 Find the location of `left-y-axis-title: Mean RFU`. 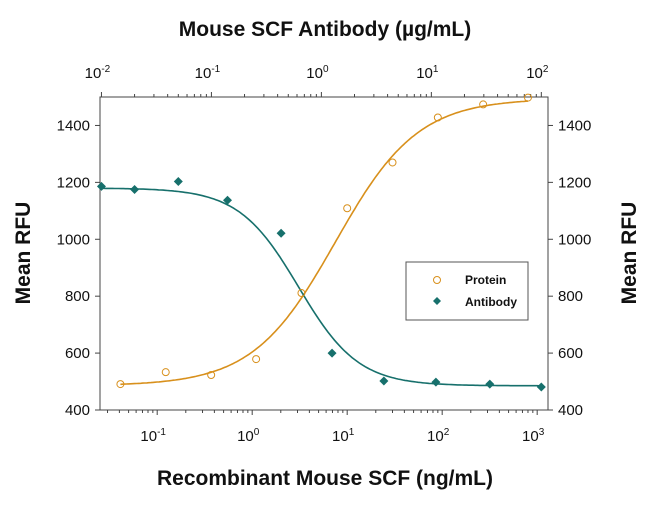

left-y-axis-title: Mean RFU is located at coordinates (23, 253).